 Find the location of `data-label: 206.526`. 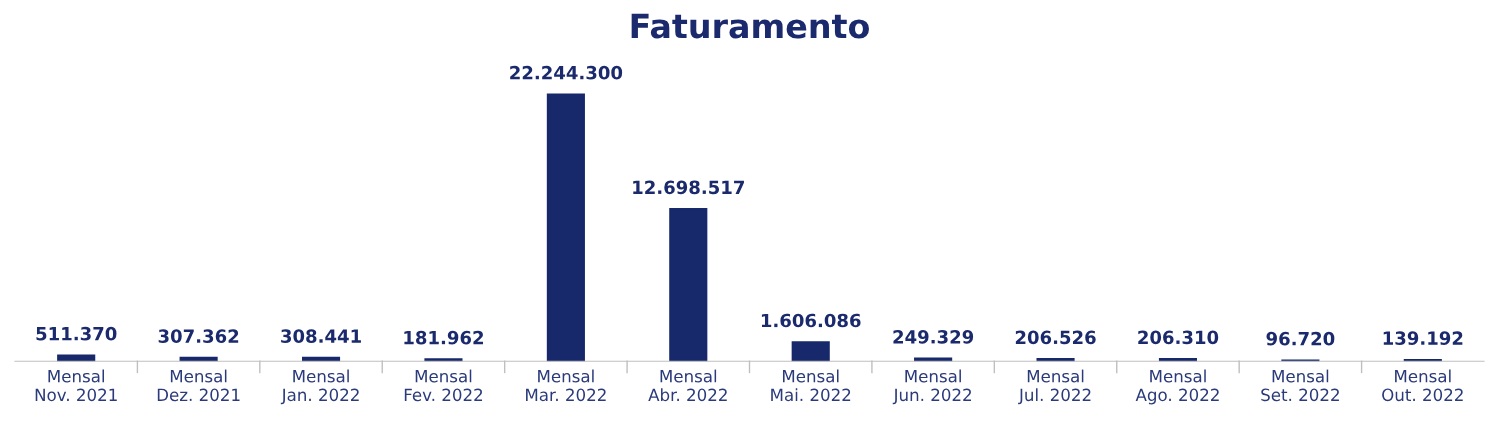

data-label: 206.526 is located at coordinates (1055, 337).